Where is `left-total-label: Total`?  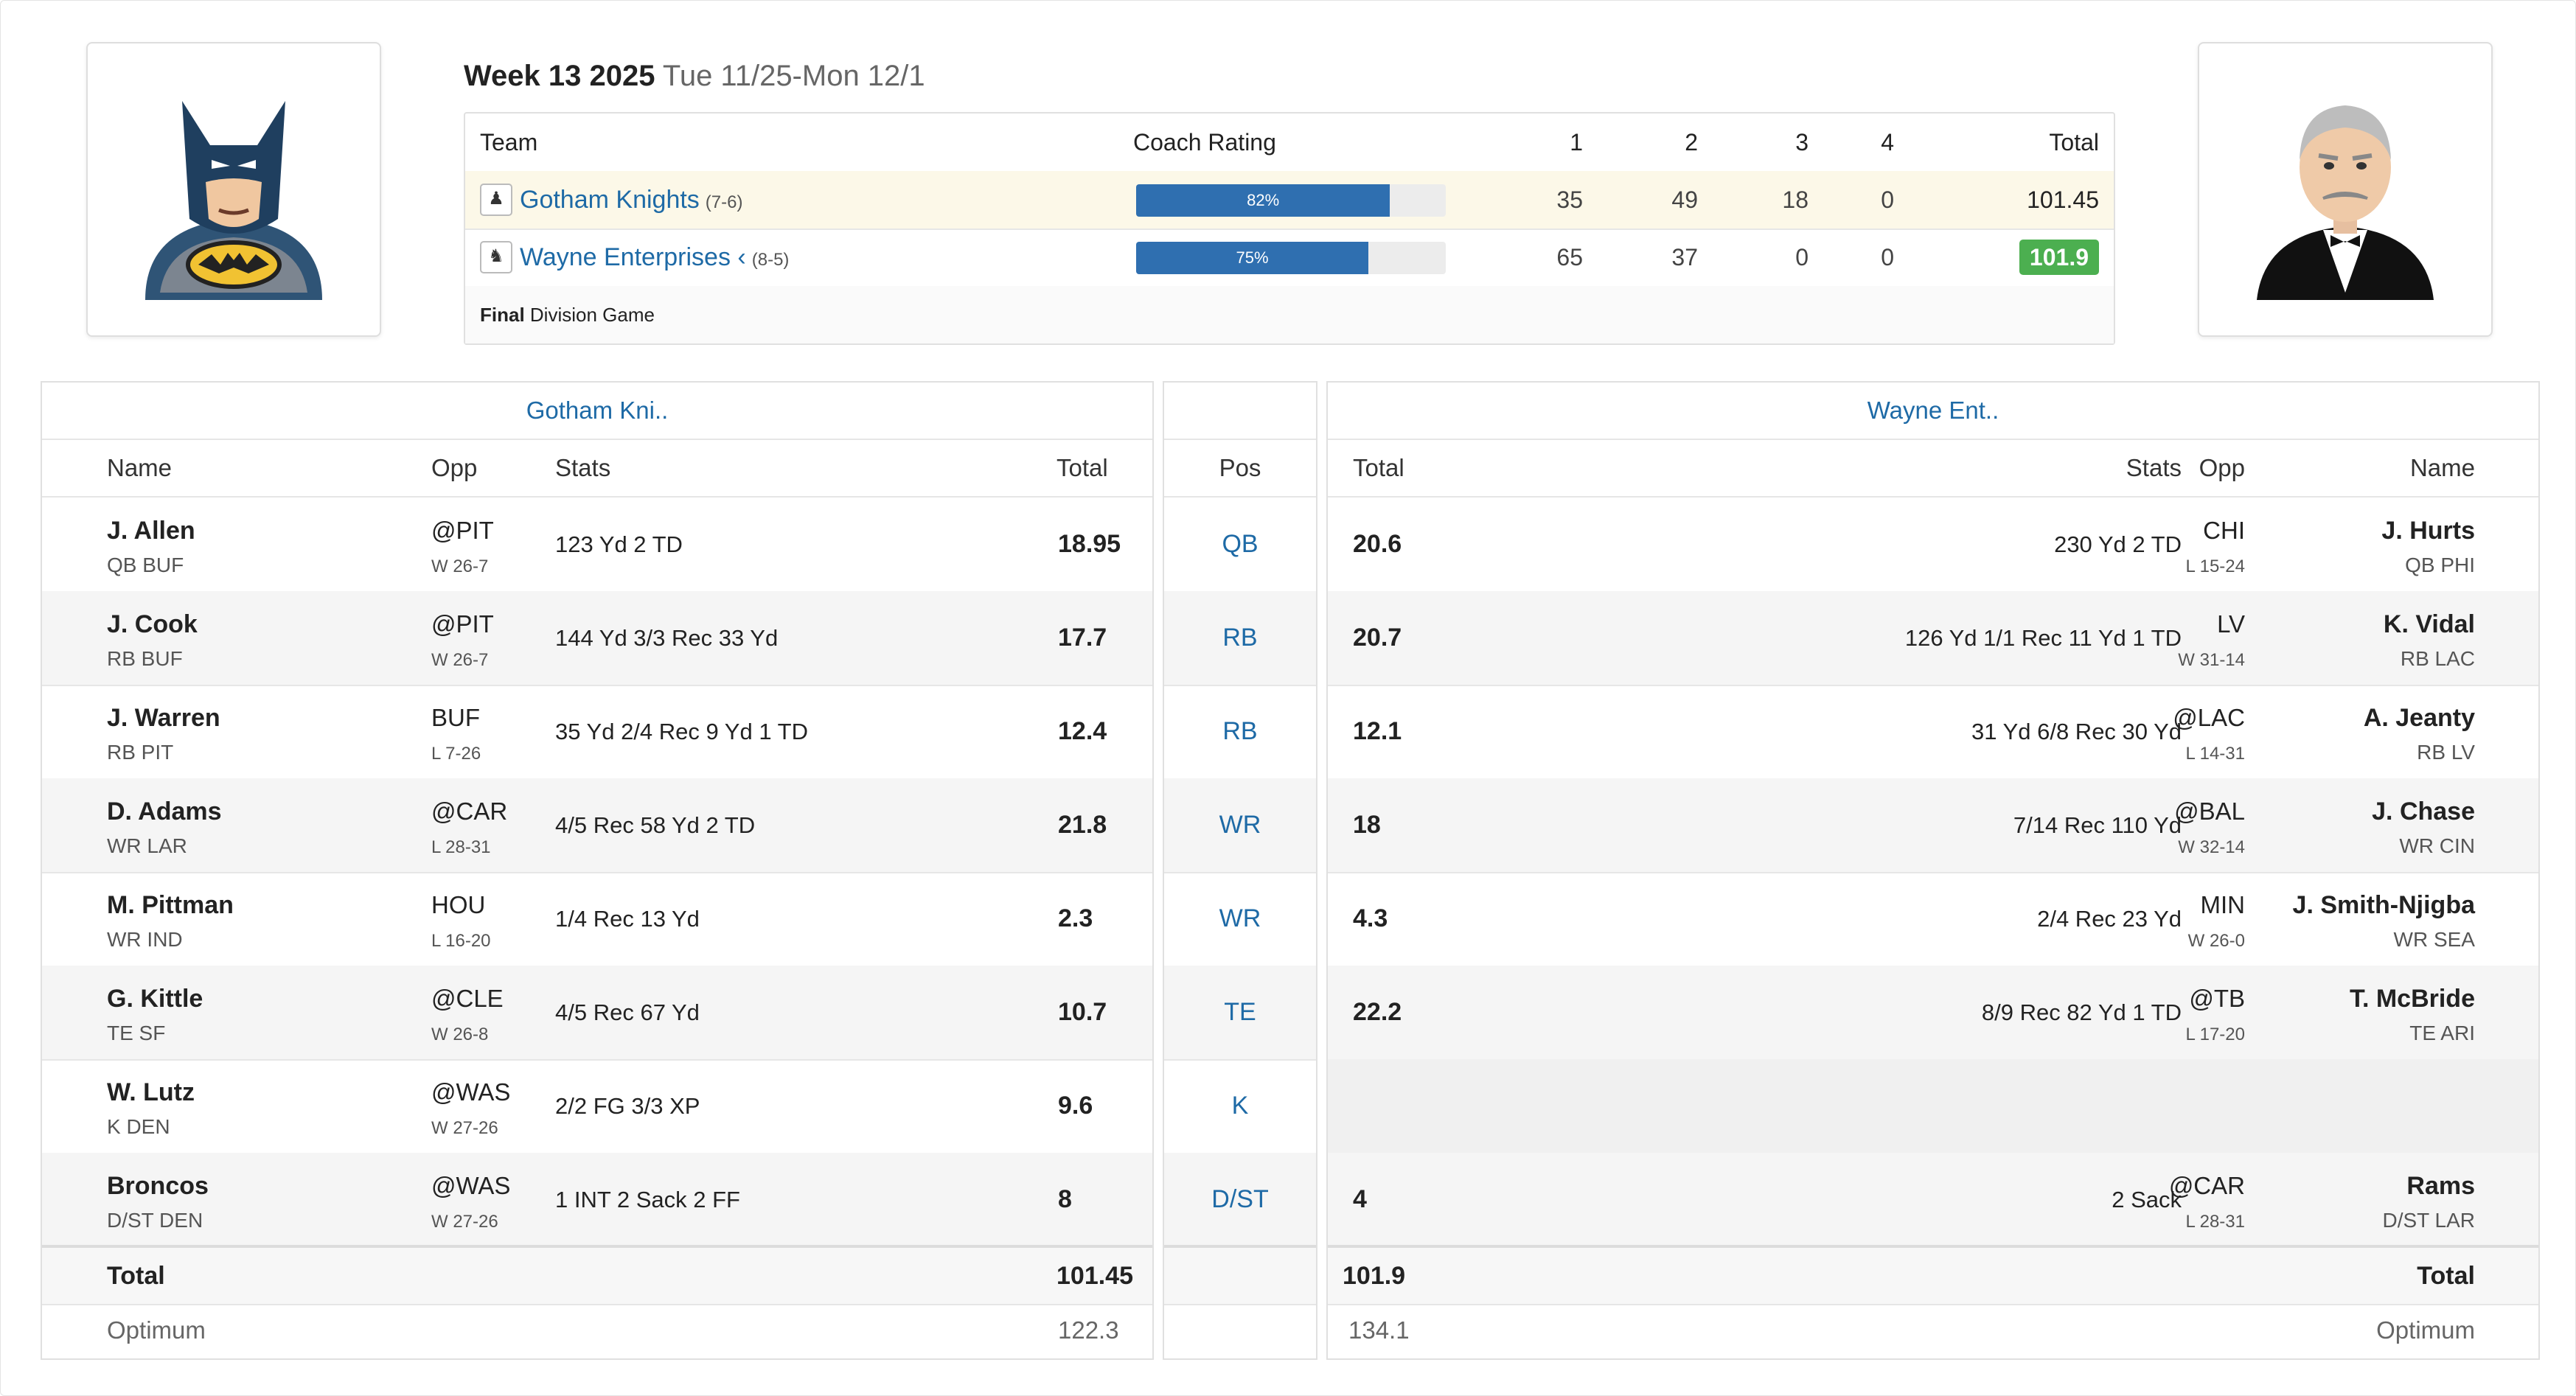 left-total-label: Total is located at coordinates (136, 1276).